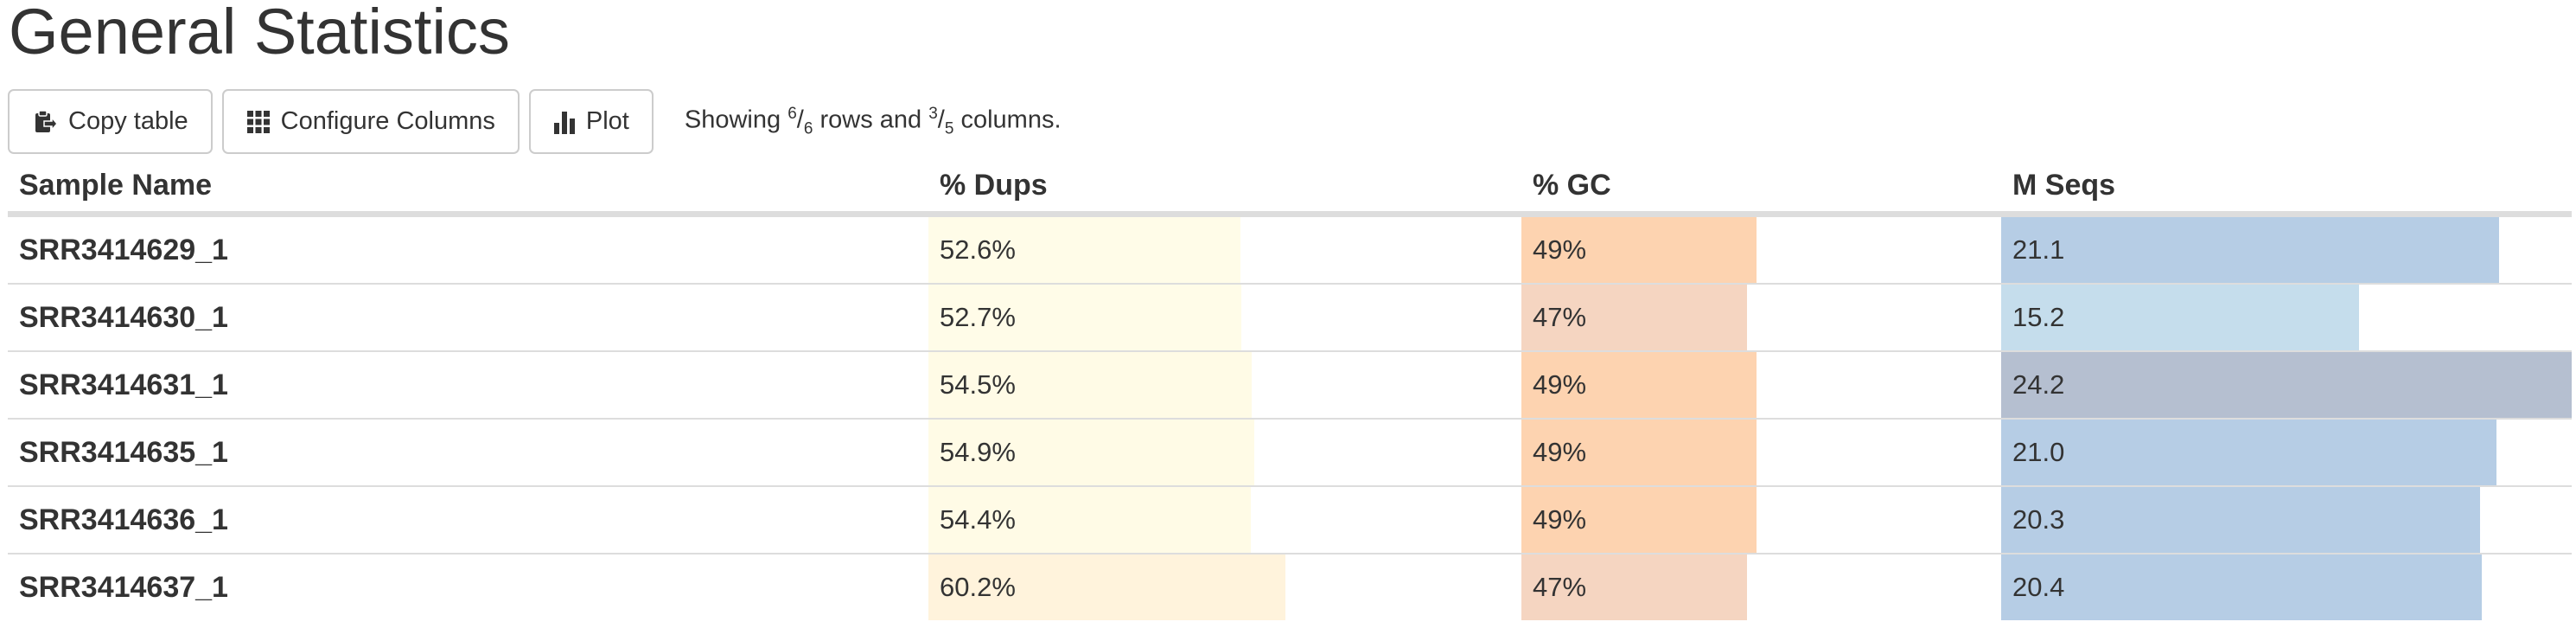 Image resolution: width=2576 pixels, height=641 pixels. I want to click on mseqs-cell: 24.2, so click(2286, 384).